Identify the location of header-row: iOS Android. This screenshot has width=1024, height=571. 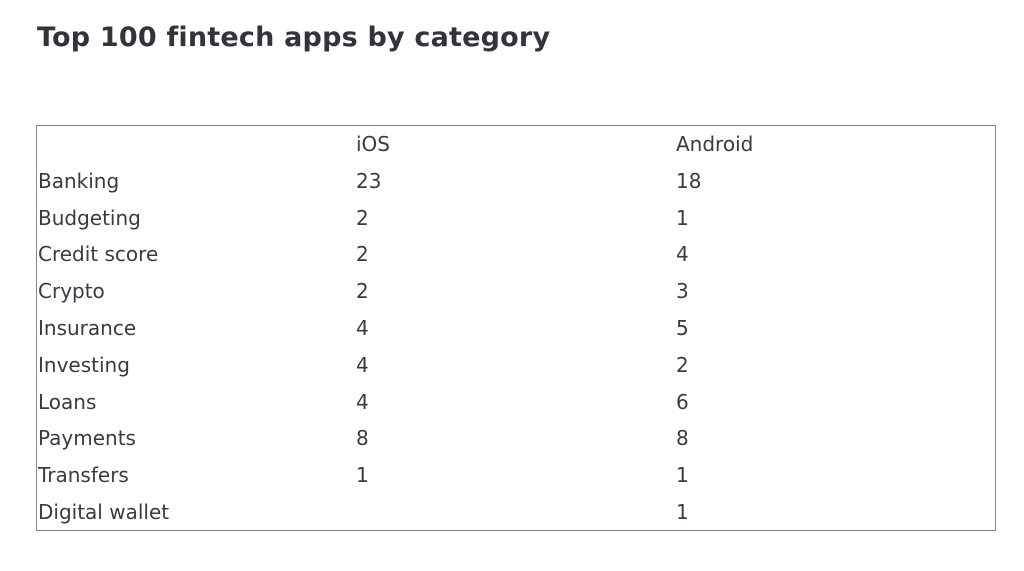
(516, 145).